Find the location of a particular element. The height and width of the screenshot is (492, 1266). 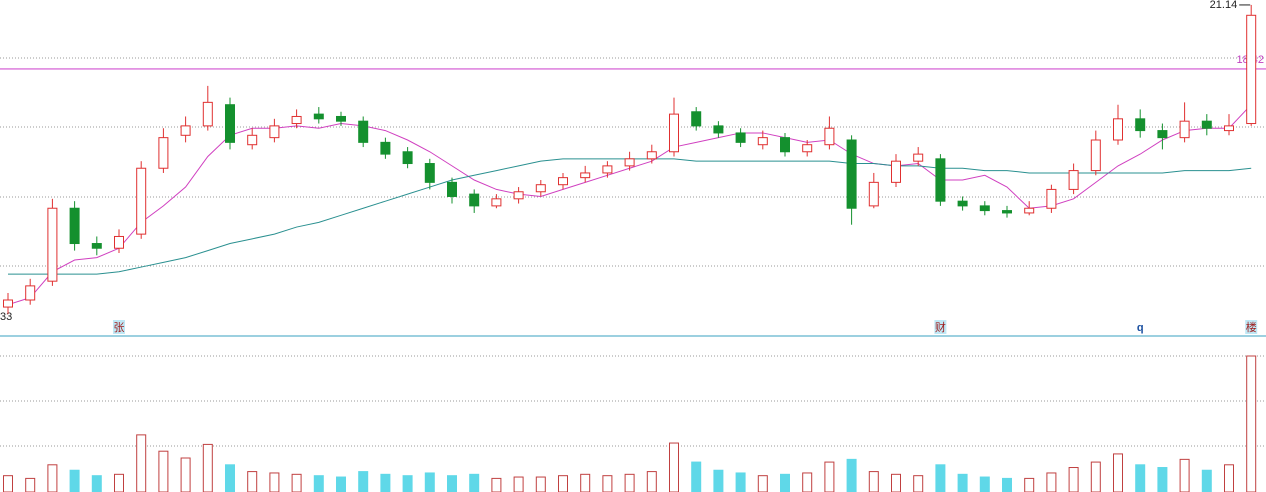

event-marker: 财 is located at coordinates (940, 327).